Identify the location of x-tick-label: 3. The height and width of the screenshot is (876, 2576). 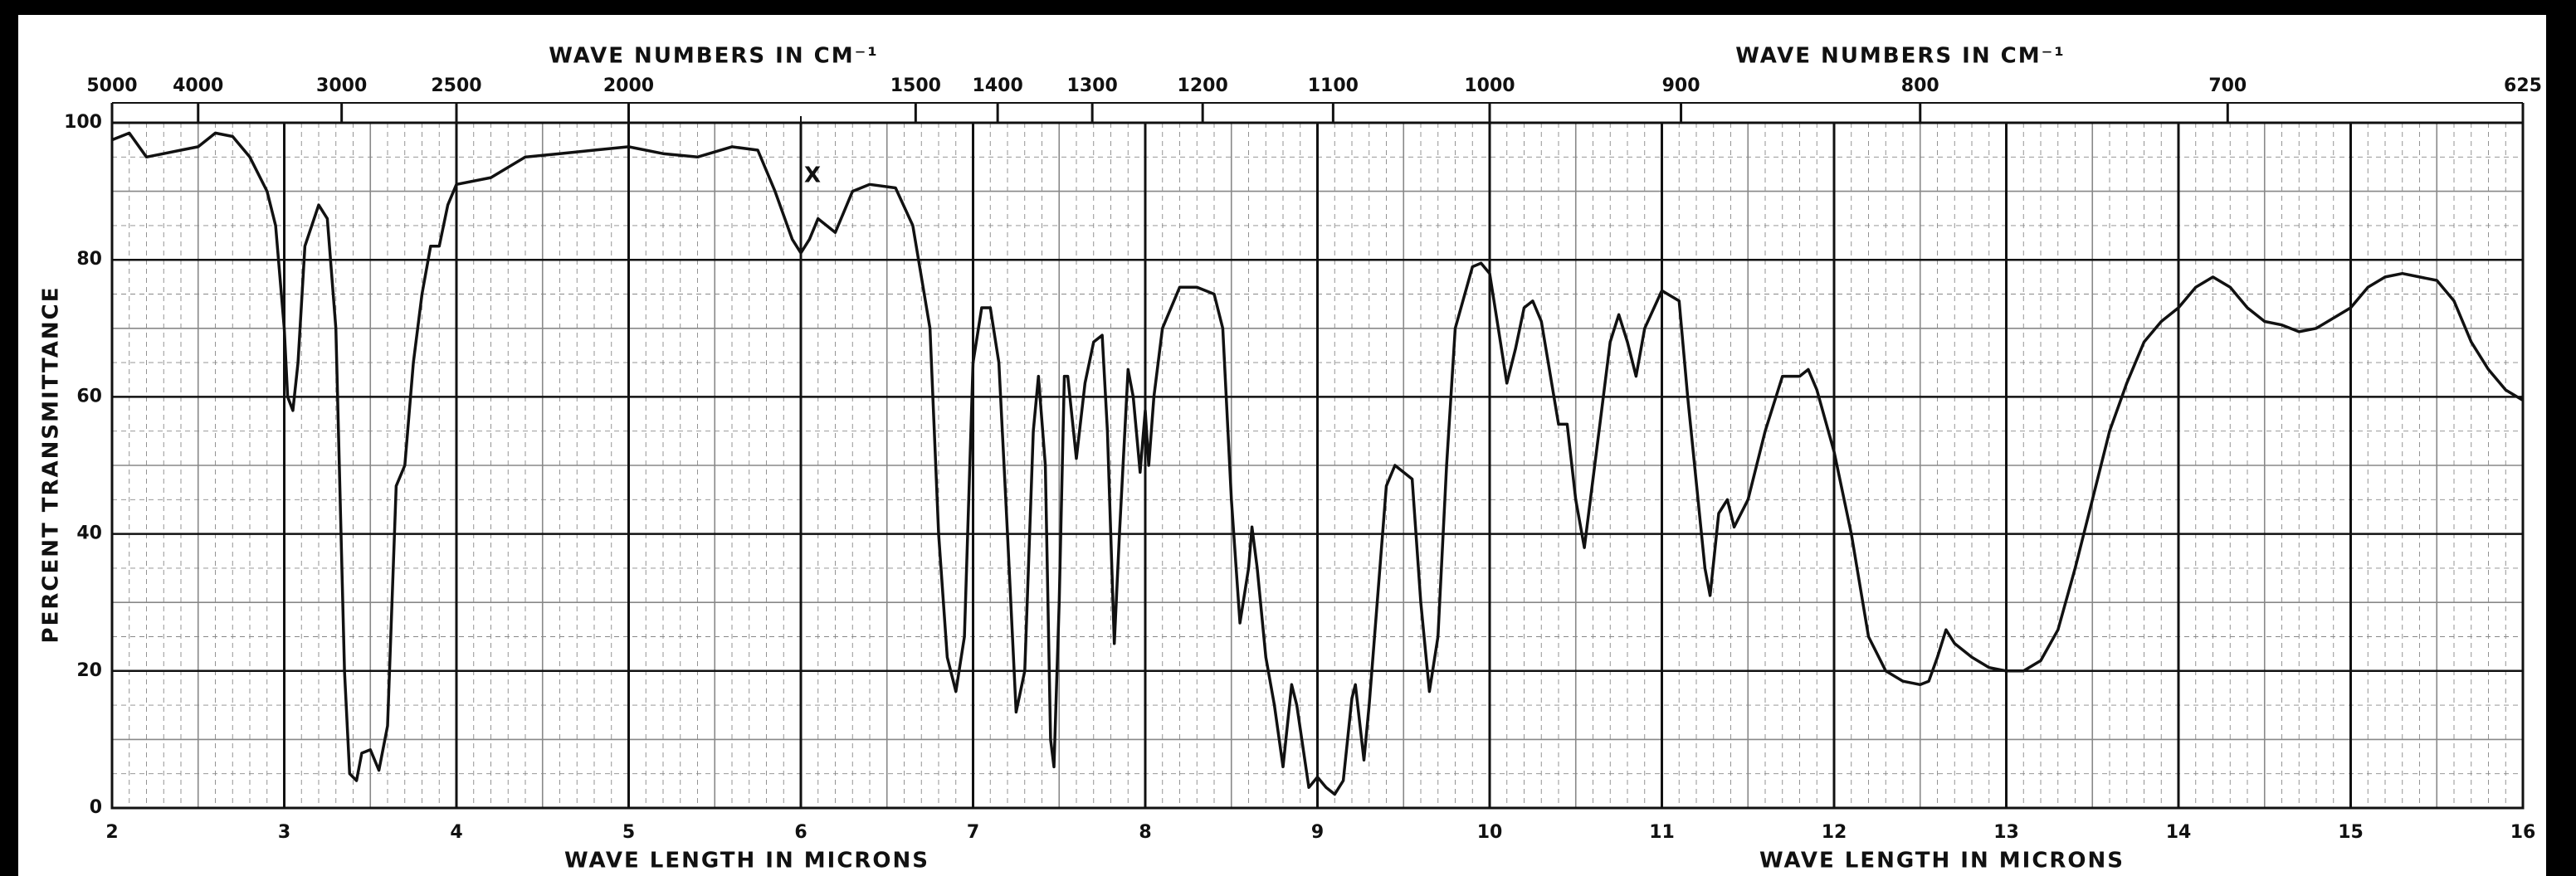
(284, 832).